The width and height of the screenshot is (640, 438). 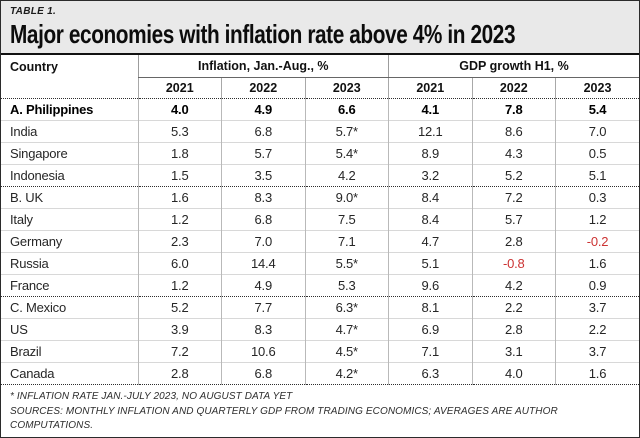 I want to click on table-row: Italy 1.2 6.8 7.5 8.4 5.7 1.2, so click(x=320, y=219).